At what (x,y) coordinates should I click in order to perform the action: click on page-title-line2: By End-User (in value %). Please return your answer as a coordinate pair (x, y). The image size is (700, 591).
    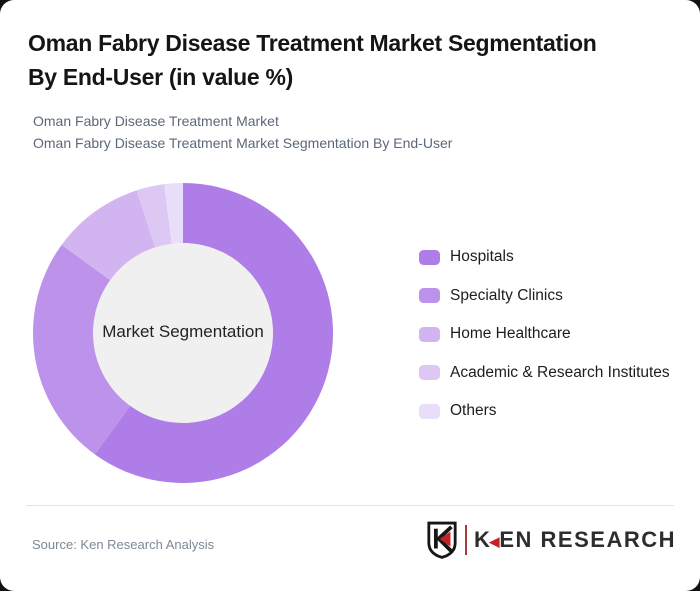
    Looking at the image, I should click on (161, 77).